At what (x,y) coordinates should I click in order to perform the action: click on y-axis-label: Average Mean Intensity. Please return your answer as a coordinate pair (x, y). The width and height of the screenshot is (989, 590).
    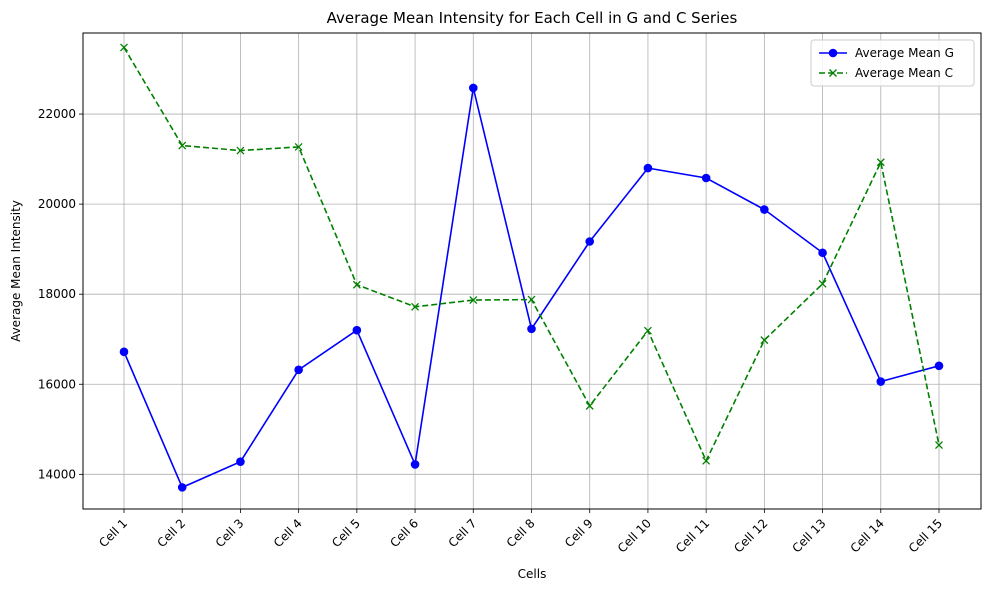
    Looking at the image, I should click on (16, 271).